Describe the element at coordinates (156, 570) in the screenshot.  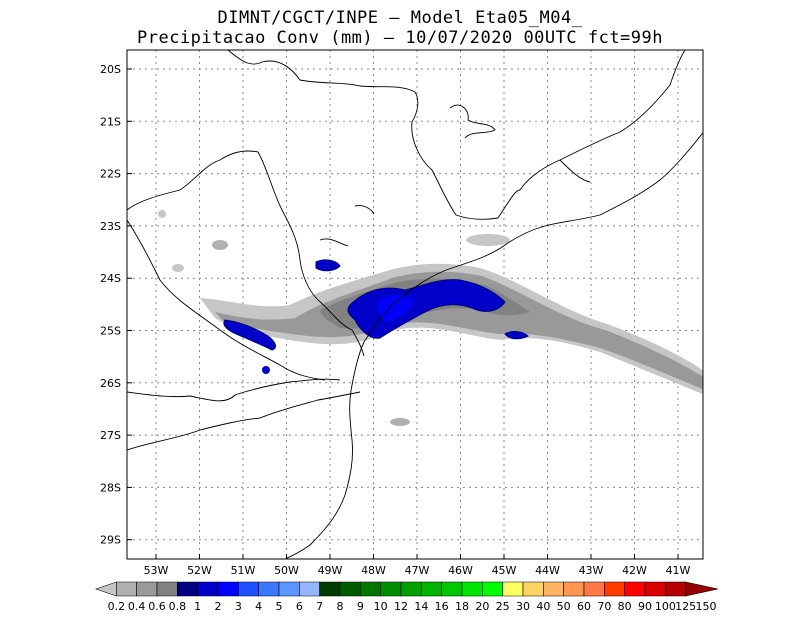
I see `lon-label: 53W` at that location.